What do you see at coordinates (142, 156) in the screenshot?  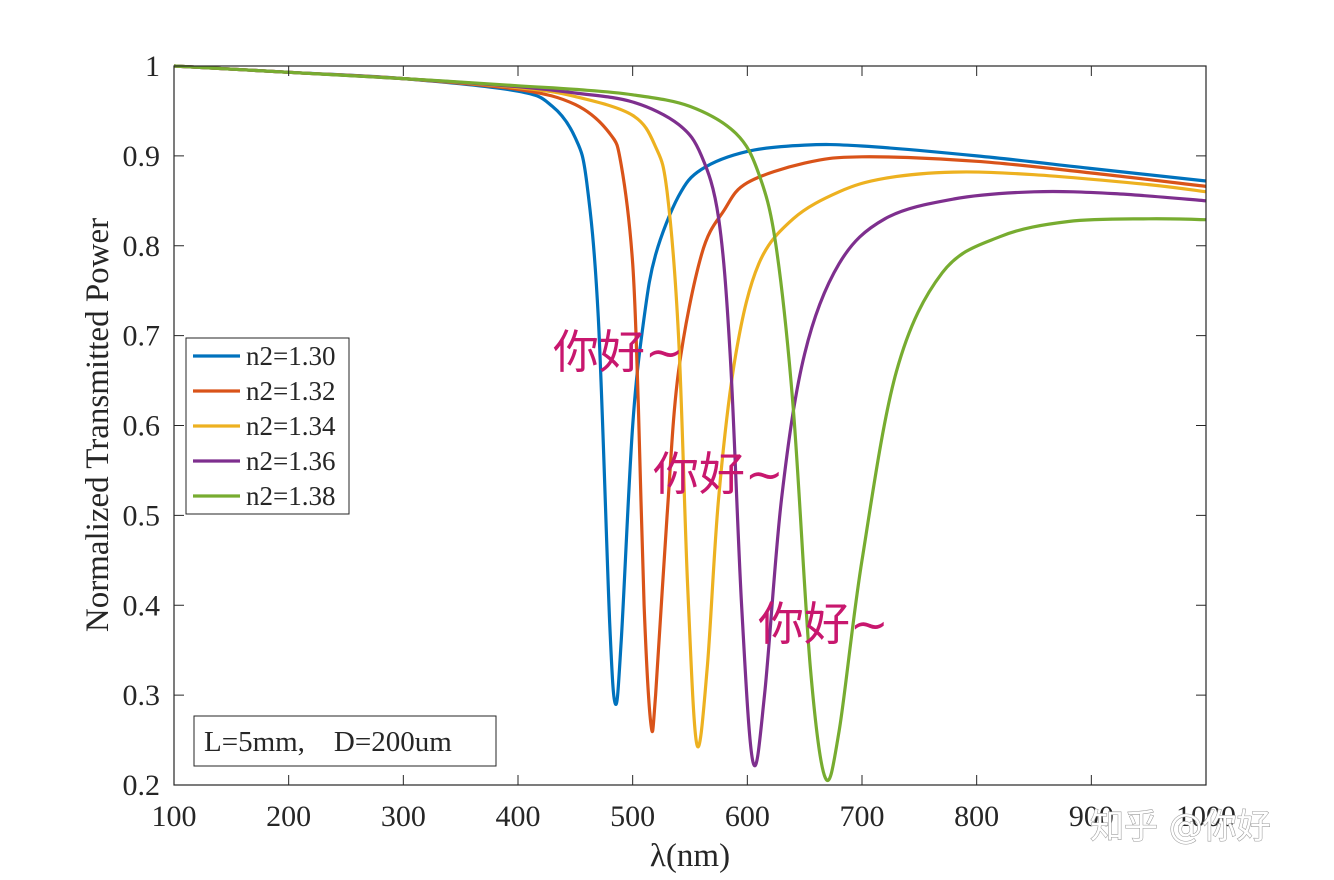 I see `y-tick-label: 0.9` at bounding box center [142, 156].